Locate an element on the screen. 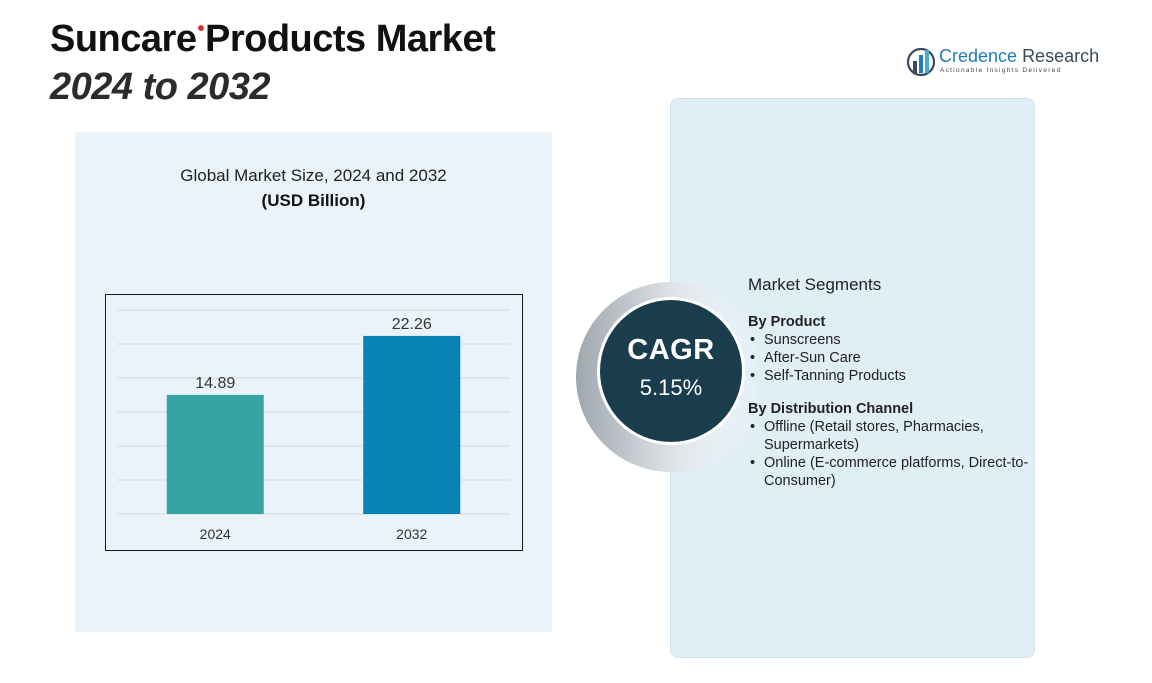 The width and height of the screenshot is (1152, 683). bar-2032 is located at coordinates (412, 424).